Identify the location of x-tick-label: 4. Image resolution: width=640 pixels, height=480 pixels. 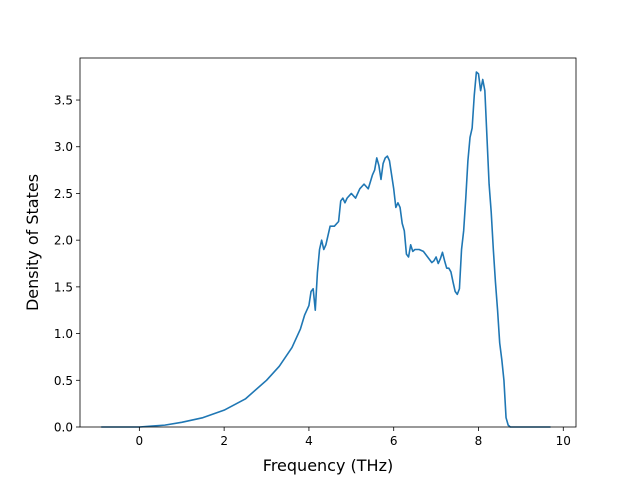
(309, 441).